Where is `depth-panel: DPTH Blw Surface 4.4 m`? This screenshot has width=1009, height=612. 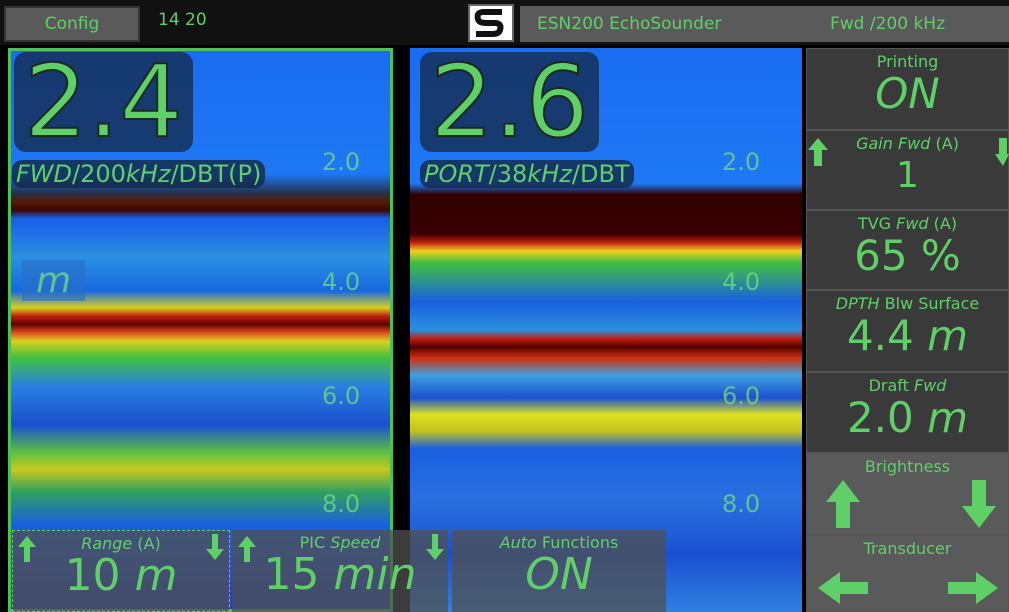 depth-panel: DPTH Blw Surface 4.4 m is located at coordinates (907, 331).